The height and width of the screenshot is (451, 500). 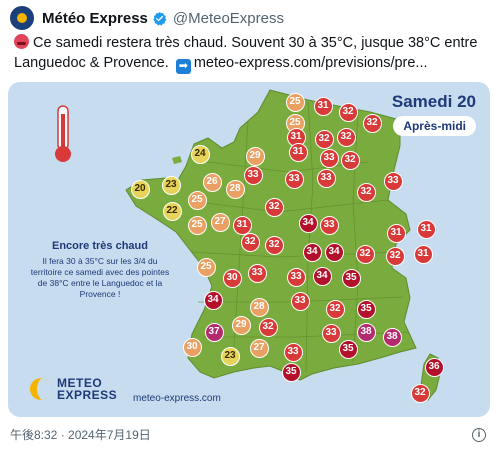 What do you see at coordinates (434, 126) in the screenshot?
I see `period-pill: Après-midi` at bounding box center [434, 126].